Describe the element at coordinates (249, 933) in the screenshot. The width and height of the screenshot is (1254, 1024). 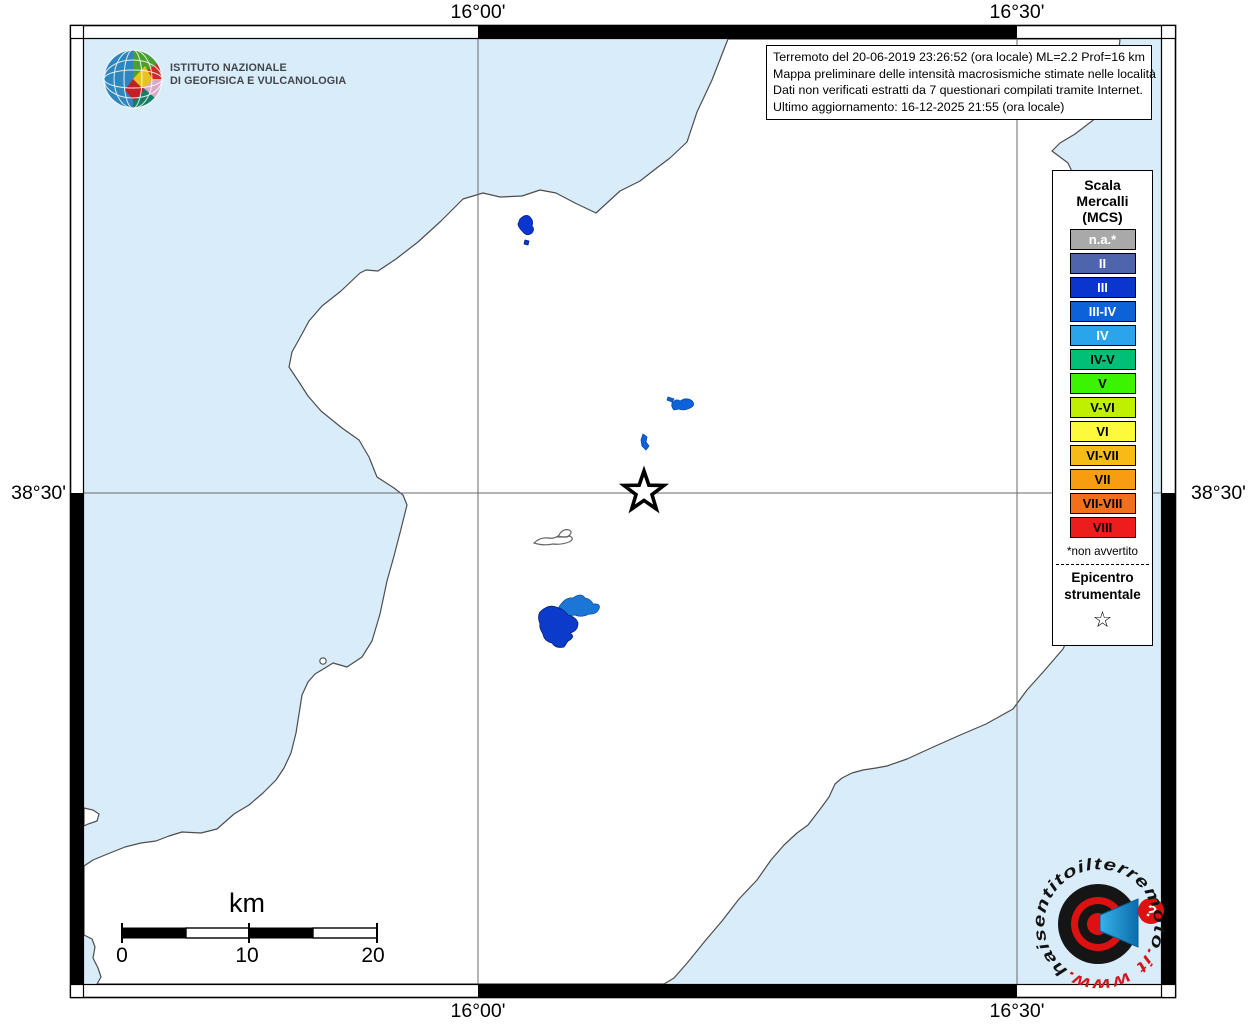
I see `scale-bar` at that location.